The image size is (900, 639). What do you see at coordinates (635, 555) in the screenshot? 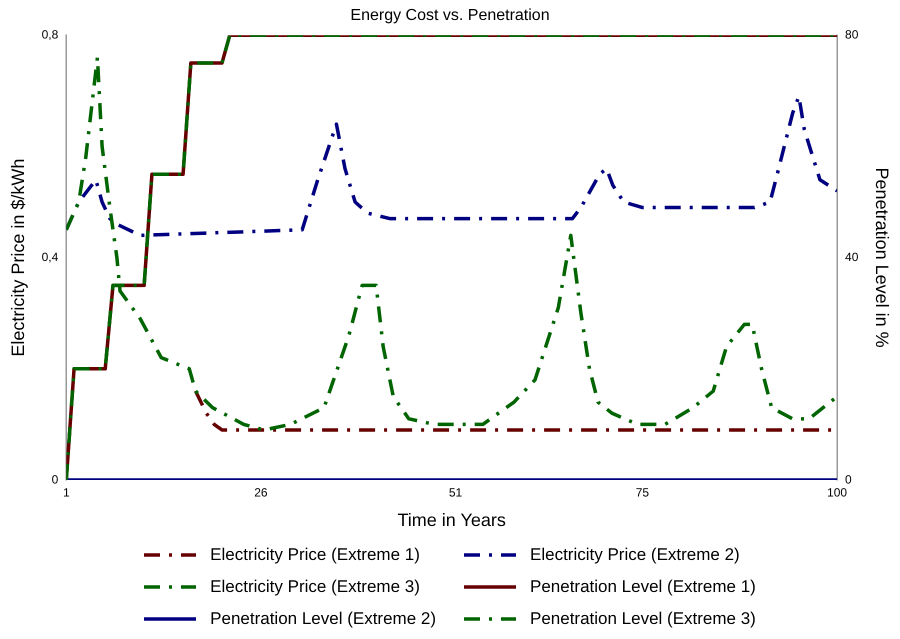
I see `legend-label: Electricity Price (Extreme 2)` at bounding box center [635, 555].